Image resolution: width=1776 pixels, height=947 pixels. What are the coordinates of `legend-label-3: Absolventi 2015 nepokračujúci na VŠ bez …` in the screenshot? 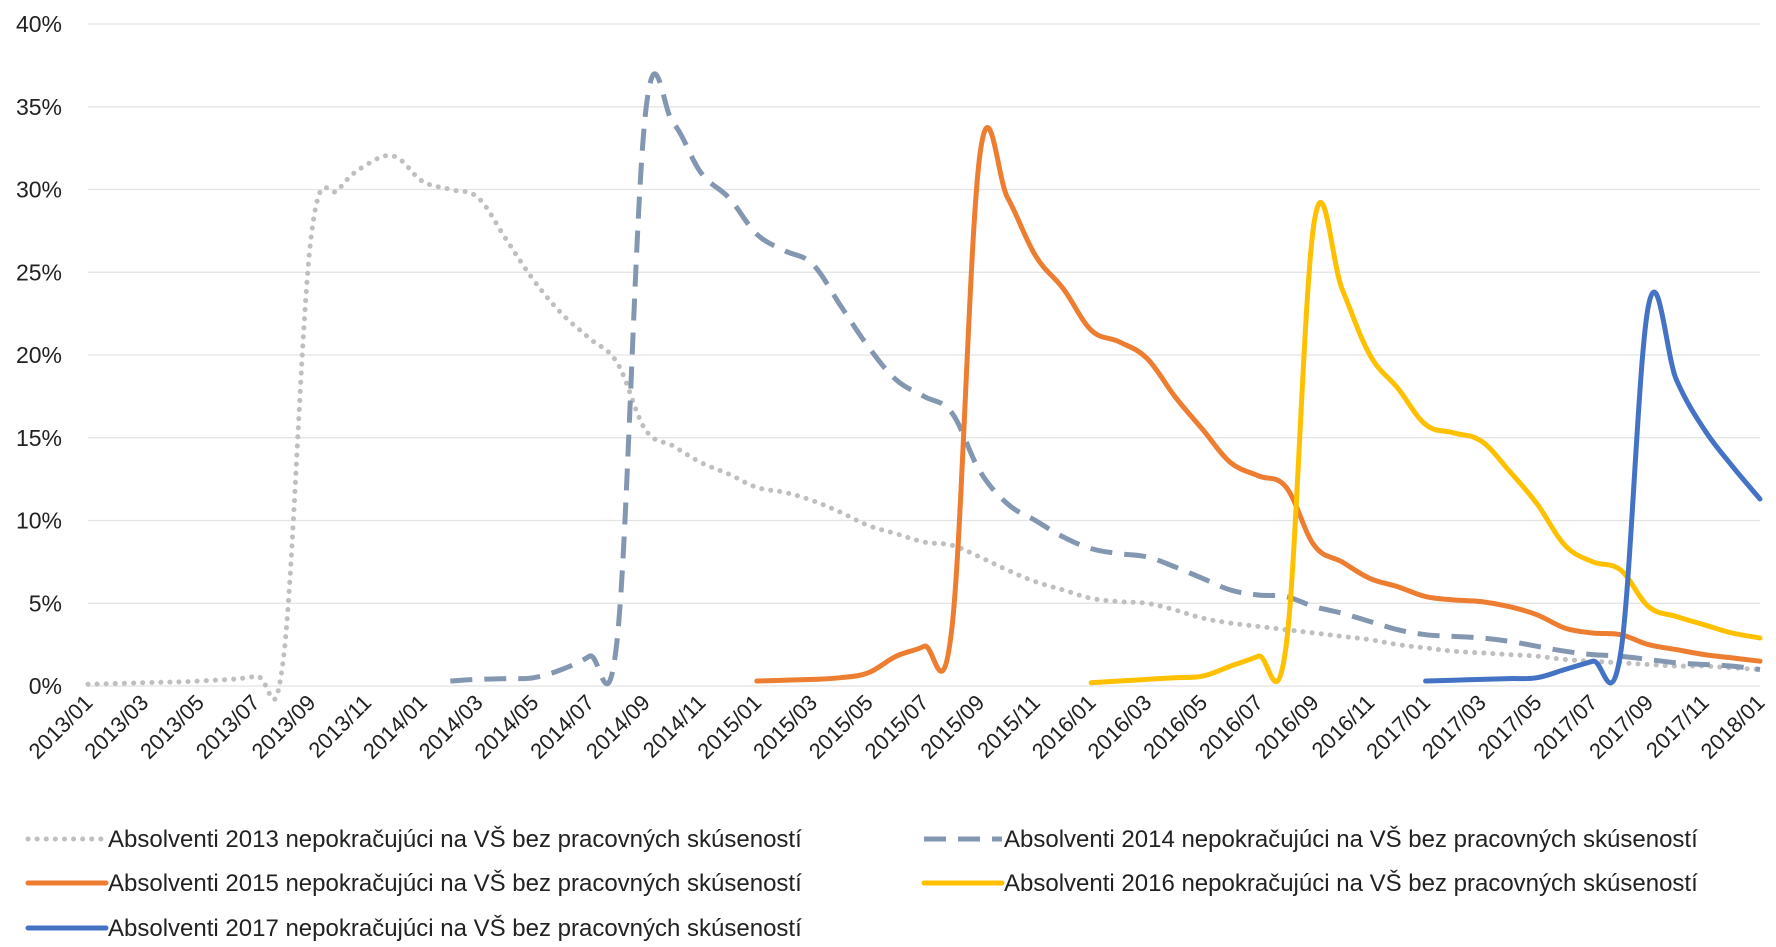 It's located at (455, 883).